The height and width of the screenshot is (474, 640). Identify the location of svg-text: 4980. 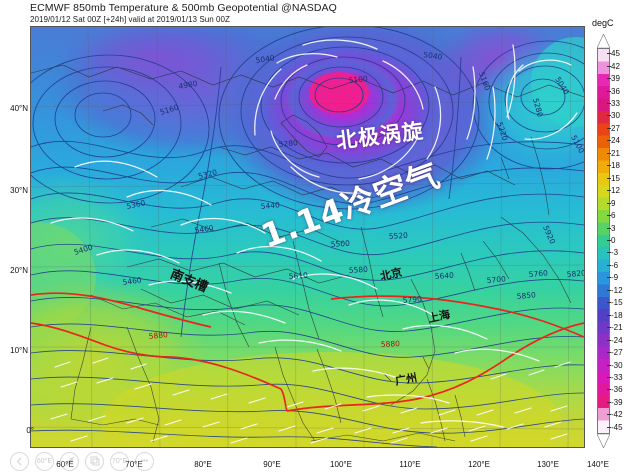
(188, 85).